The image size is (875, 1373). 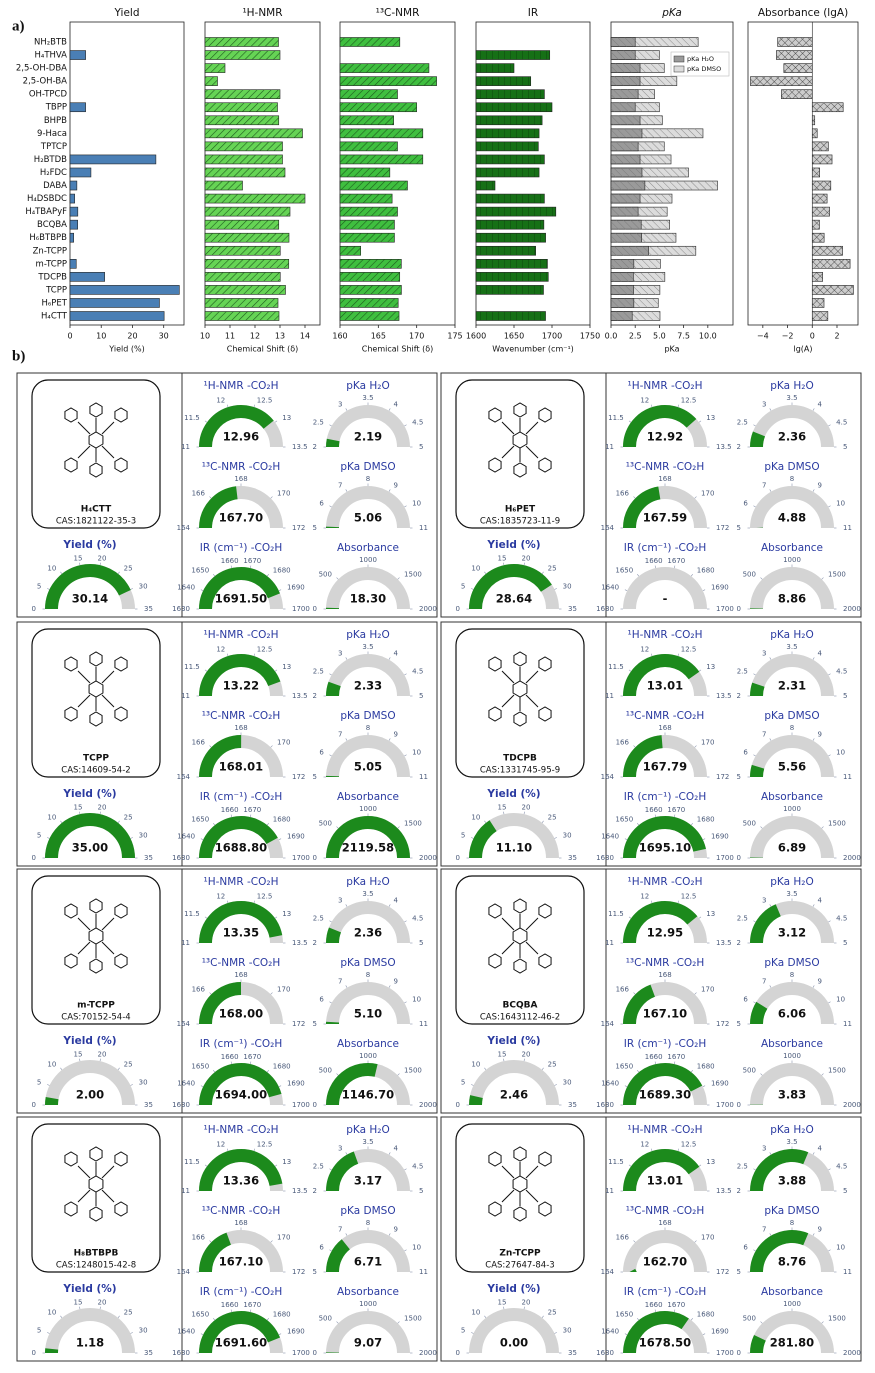 I want to click on gauge-tick-label: 11.5, so click(x=616, y=1162).